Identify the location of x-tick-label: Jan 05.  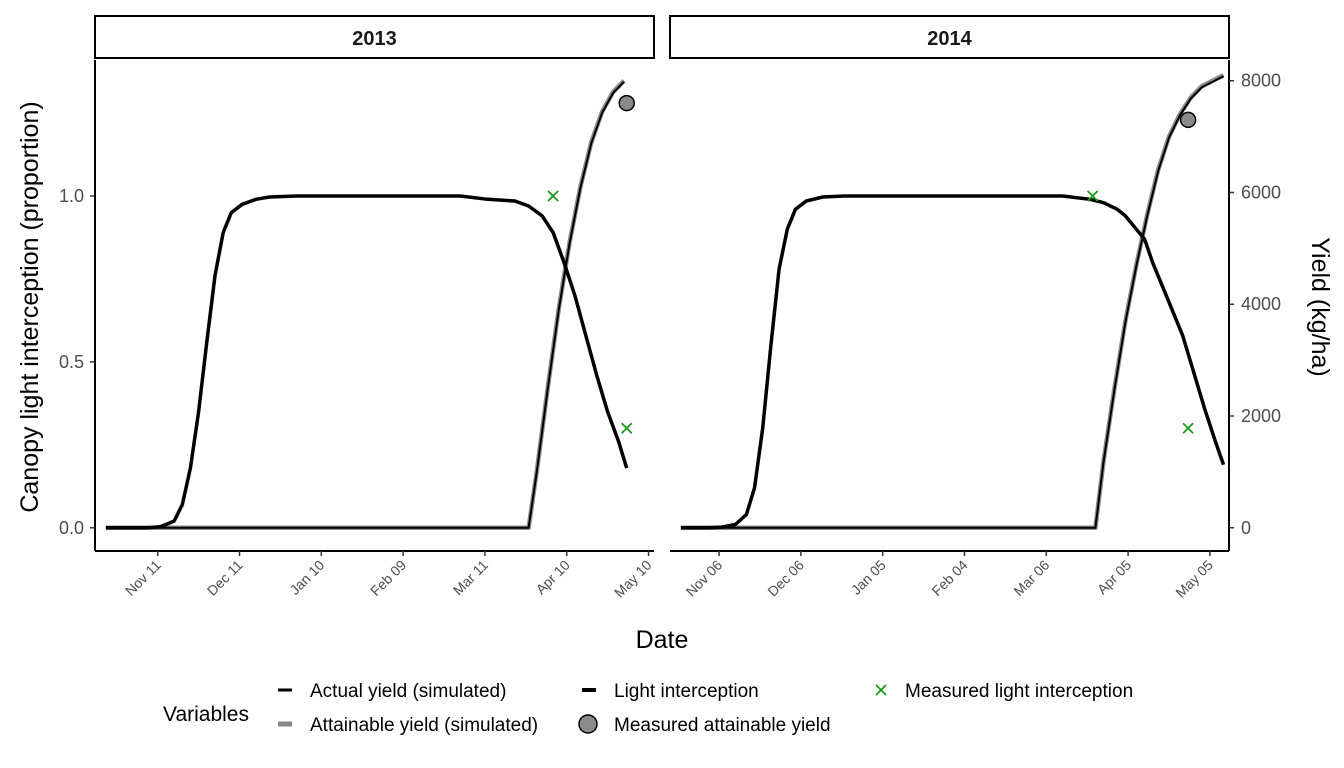
(868, 577).